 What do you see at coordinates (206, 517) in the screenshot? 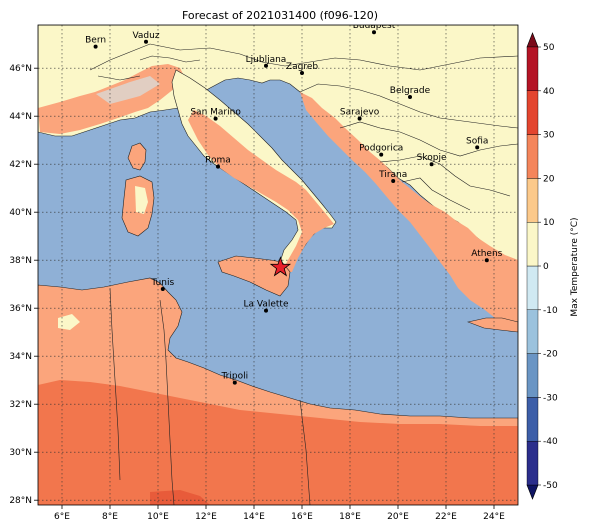
I see `lon-tick-label: 12°E` at bounding box center [206, 517].